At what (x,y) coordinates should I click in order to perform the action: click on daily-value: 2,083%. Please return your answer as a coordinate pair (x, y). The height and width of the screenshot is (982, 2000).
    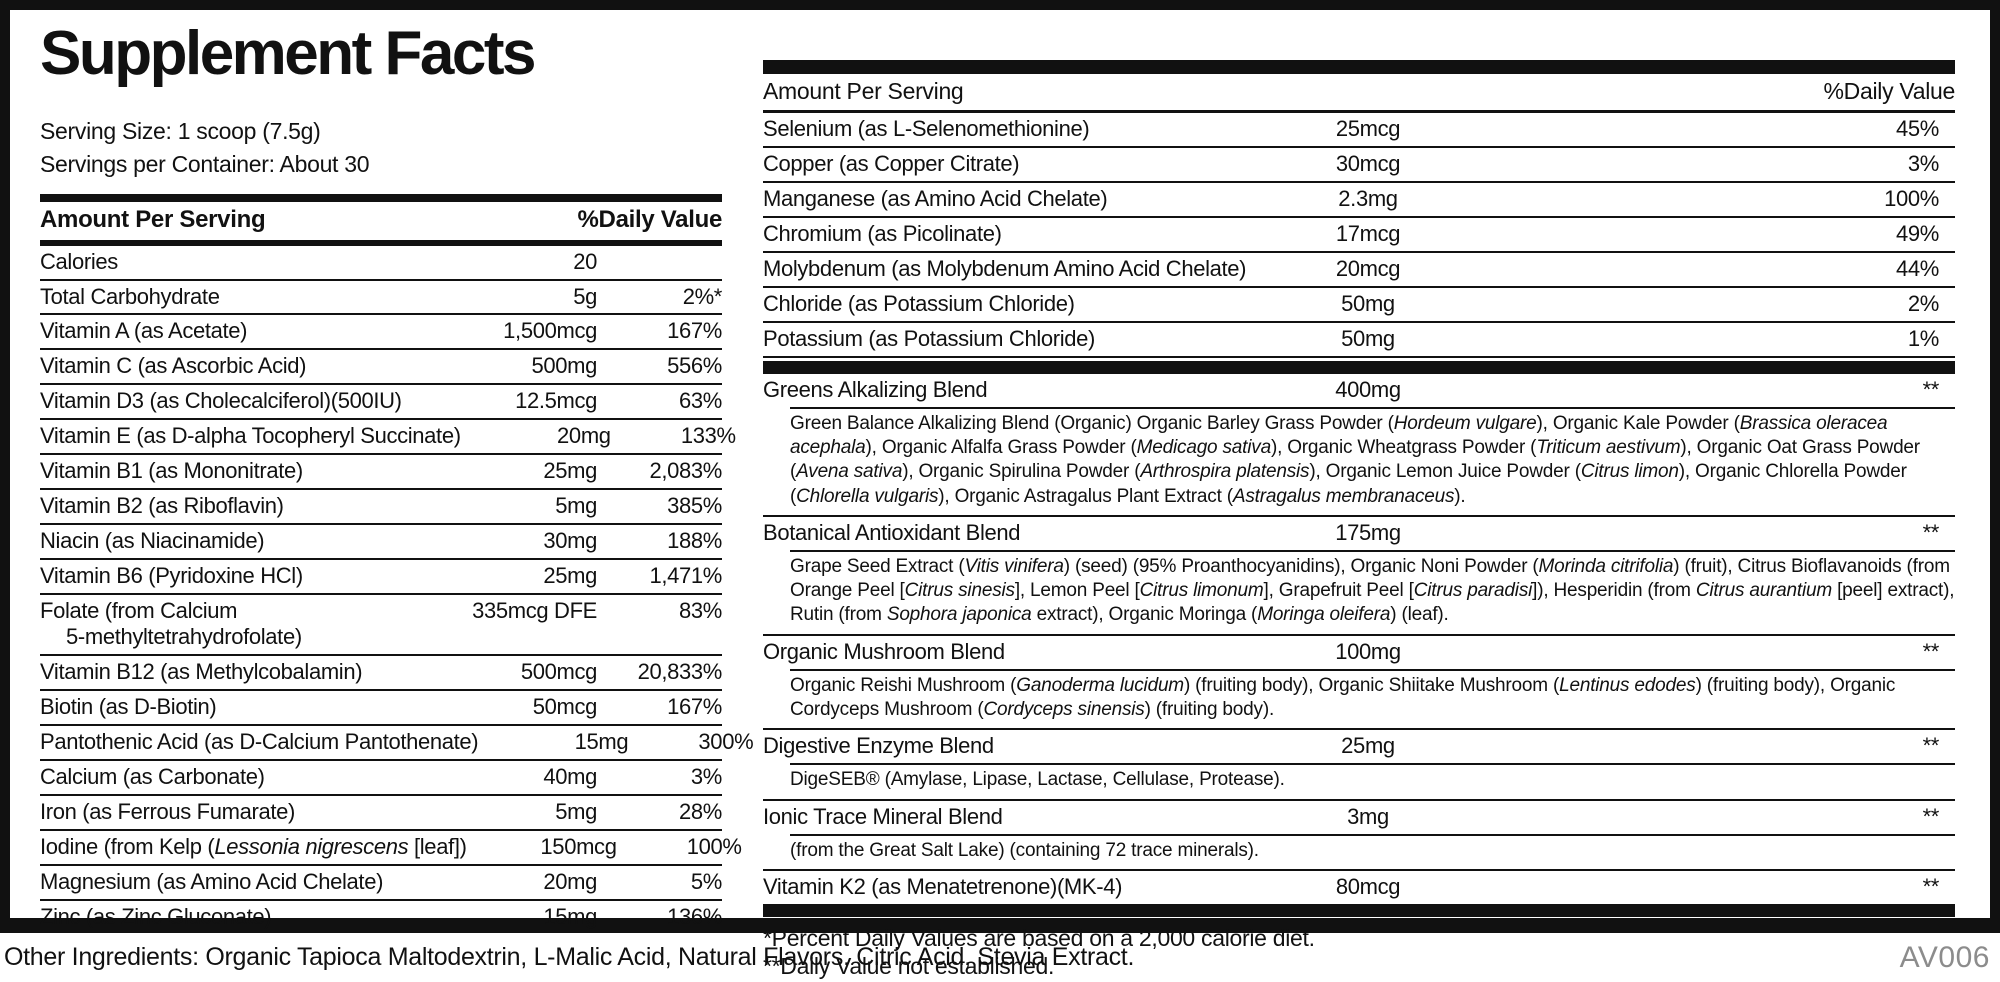
    Looking at the image, I should click on (685, 471).